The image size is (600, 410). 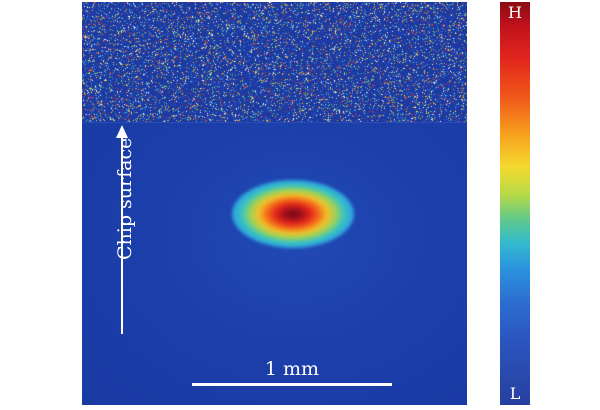 I want to click on up-arrow-icon, so click(x=122, y=229).